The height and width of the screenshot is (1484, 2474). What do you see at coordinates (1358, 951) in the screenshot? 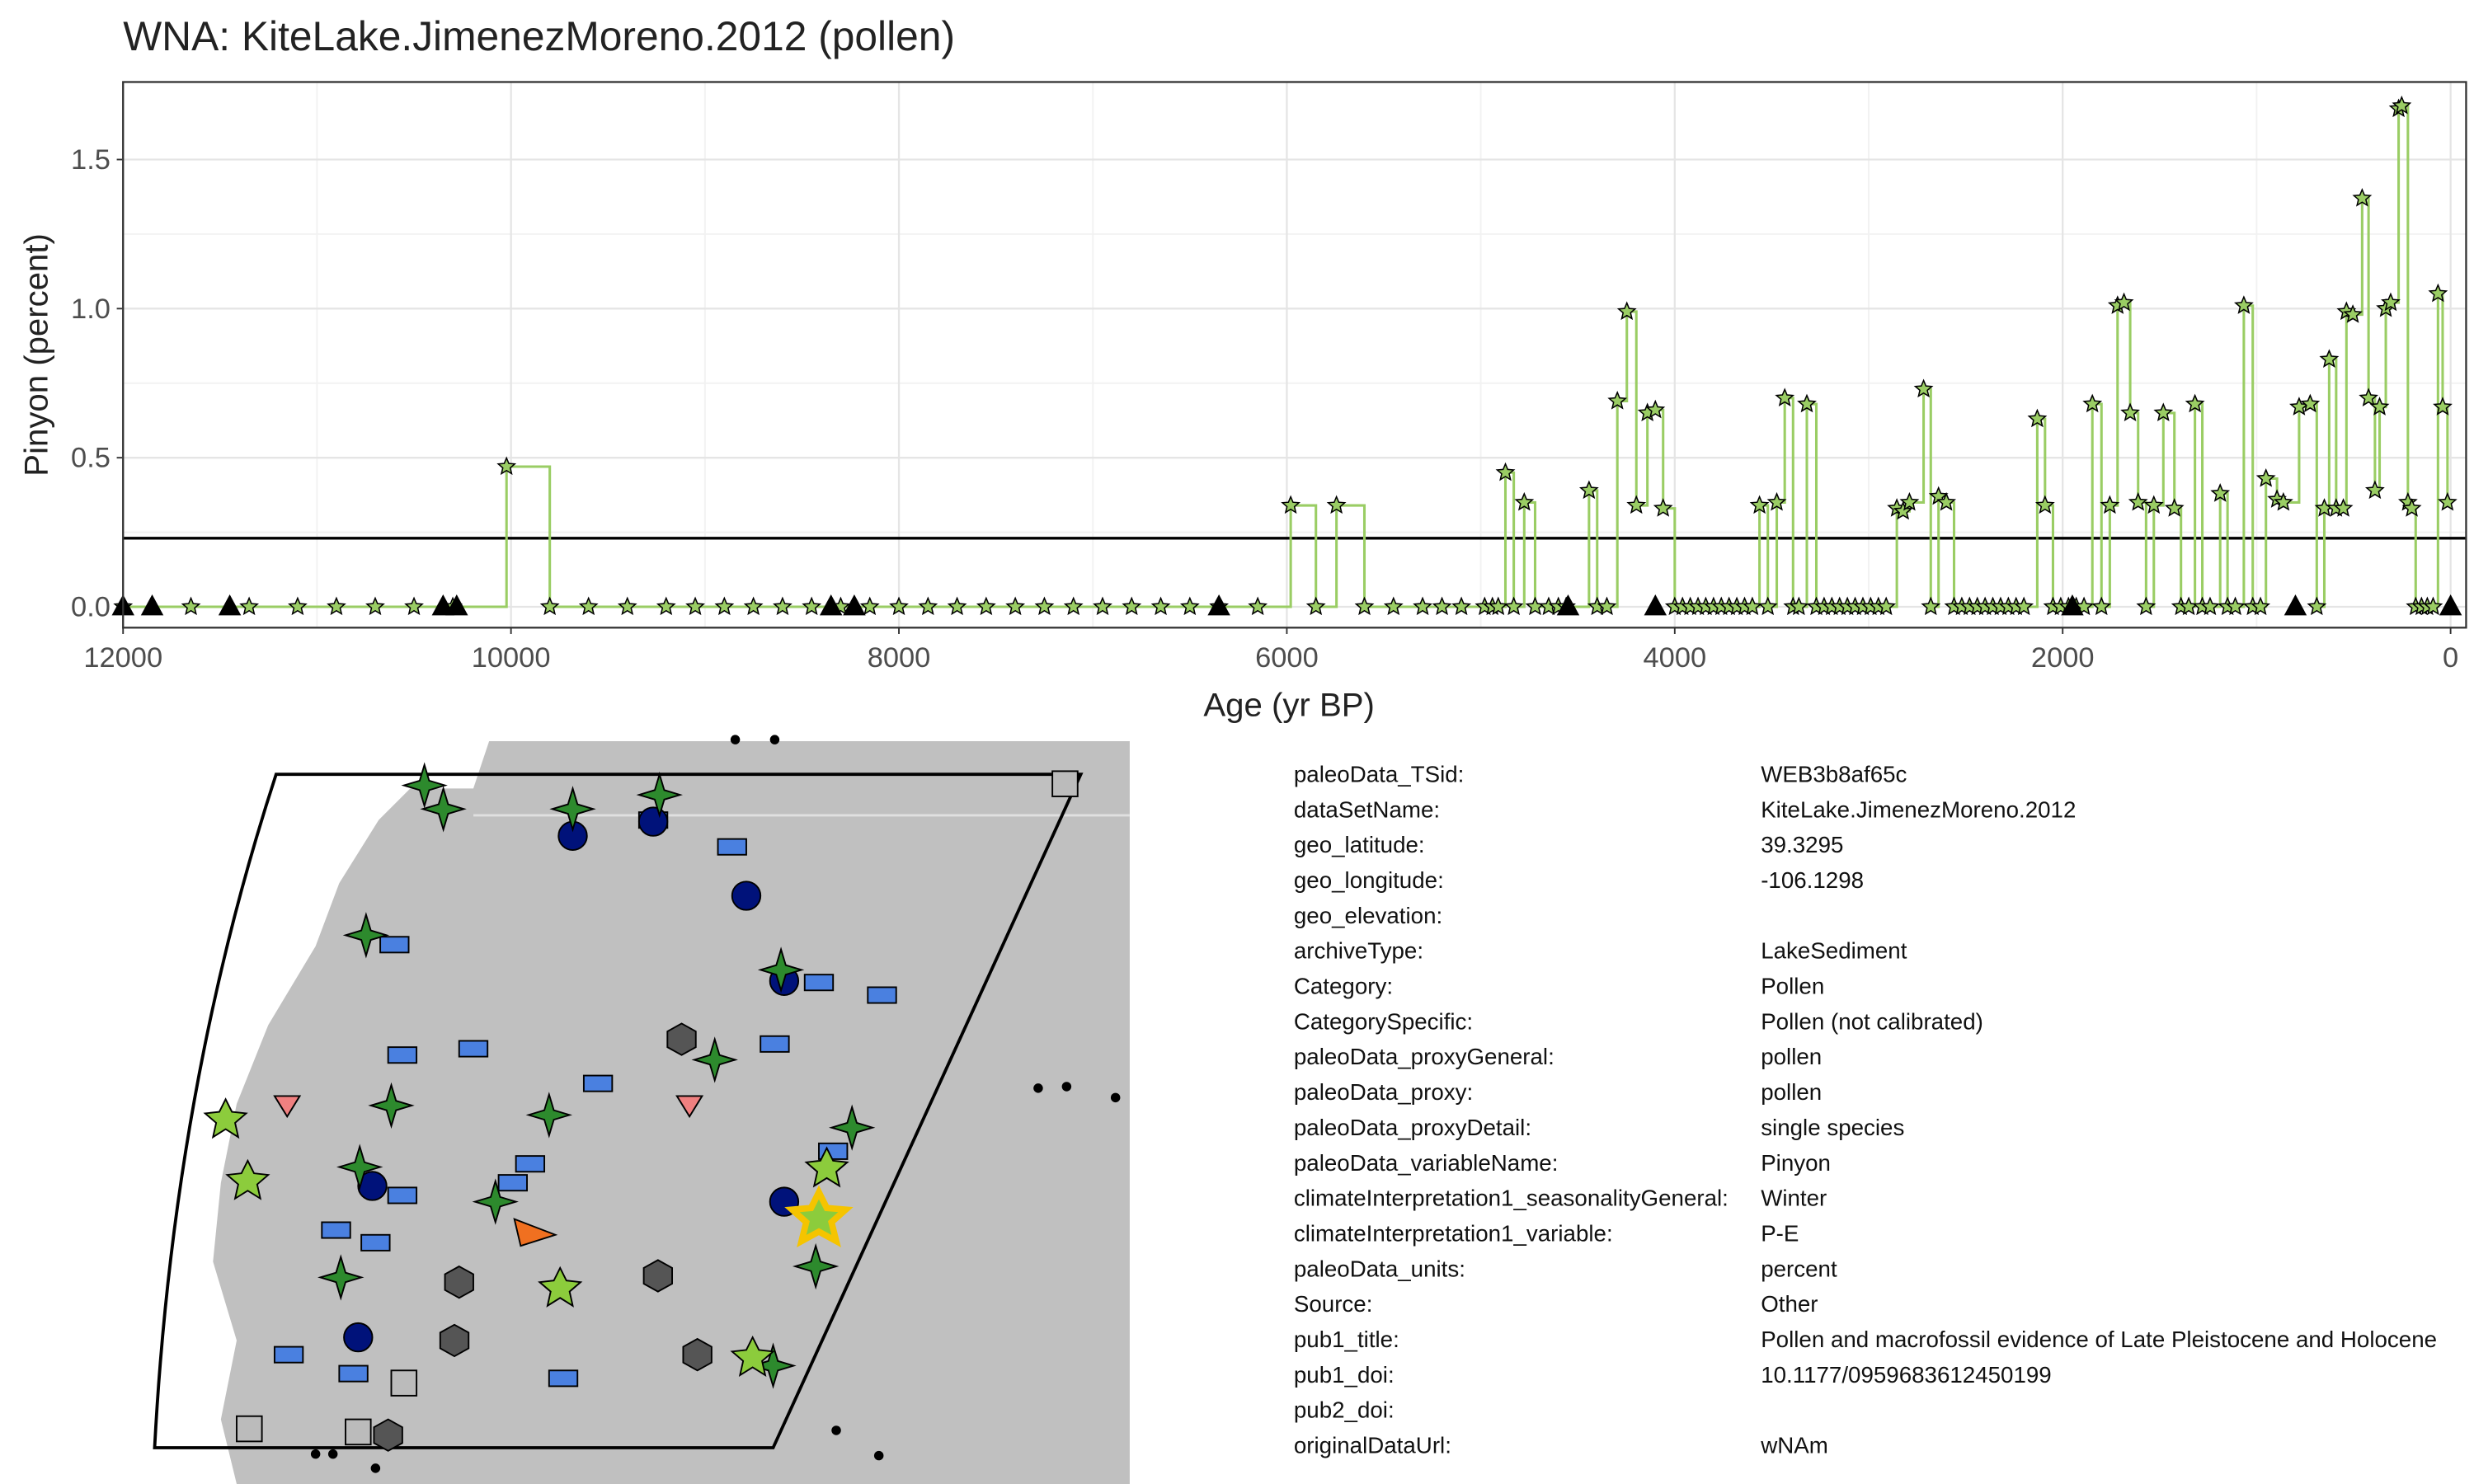
I see `meta-key: archiveType:` at bounding box center [1358, 951].